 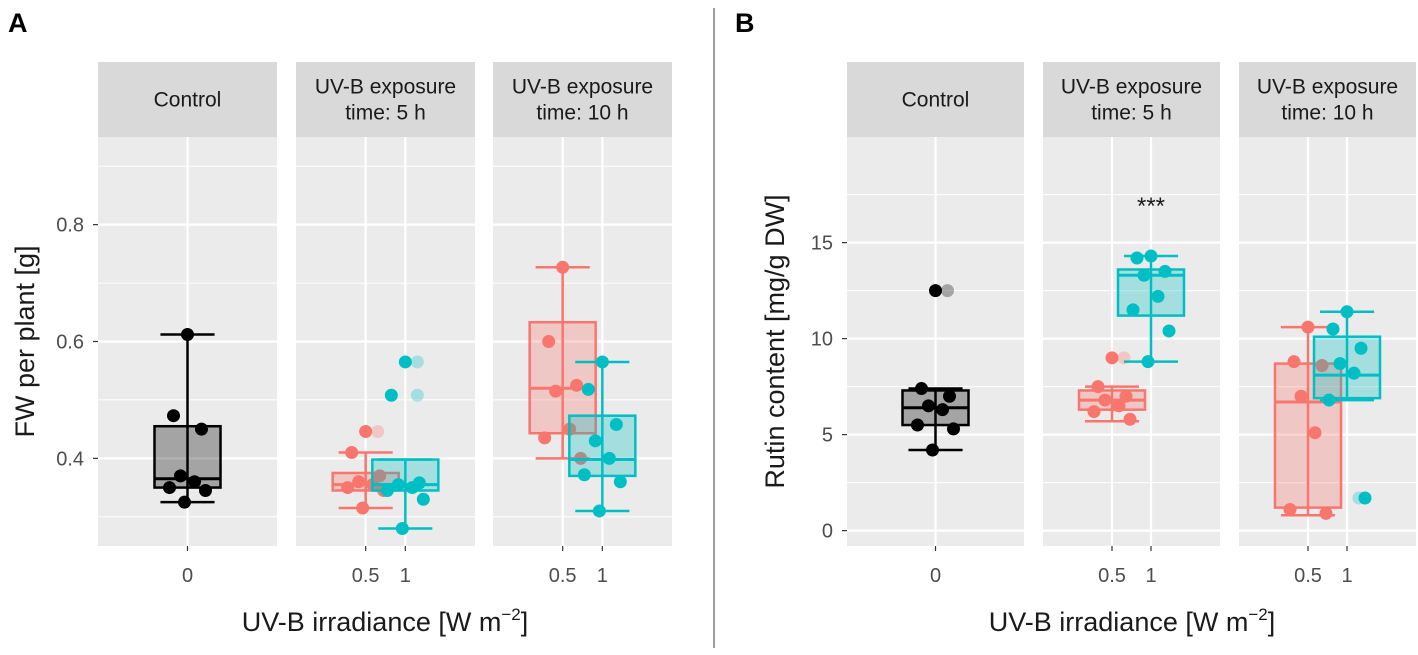 I want to click on x-axis-title: UV-B irradiance [W m−2], so click(x=1132, y=621).